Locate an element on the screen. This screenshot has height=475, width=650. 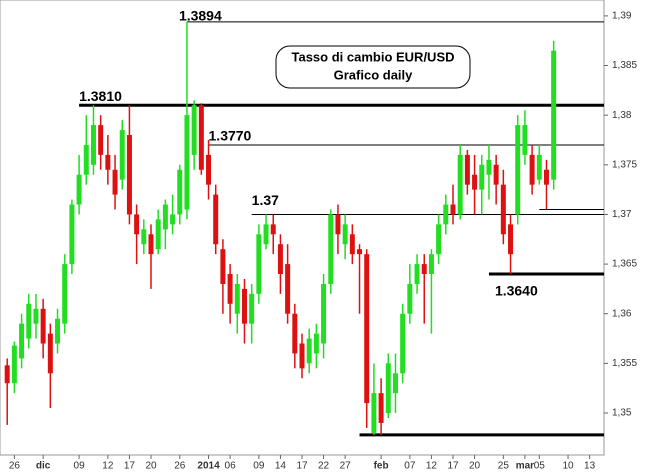
y-tick-label: 1,36 is located at coordinates (622, 313).